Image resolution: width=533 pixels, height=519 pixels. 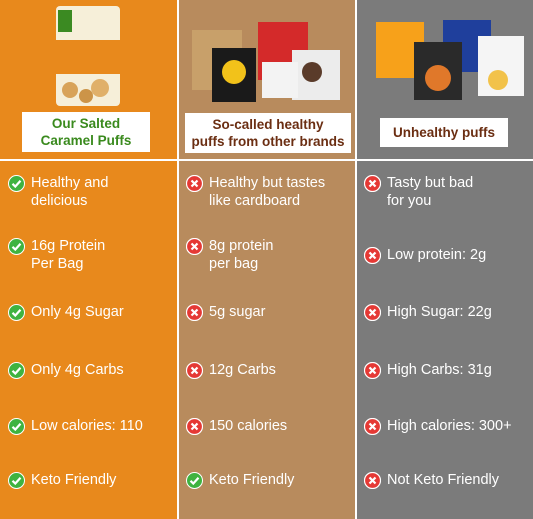 I want to click on feature-text: Healthy but tastes like cardboard, so click(x=267, y=192).